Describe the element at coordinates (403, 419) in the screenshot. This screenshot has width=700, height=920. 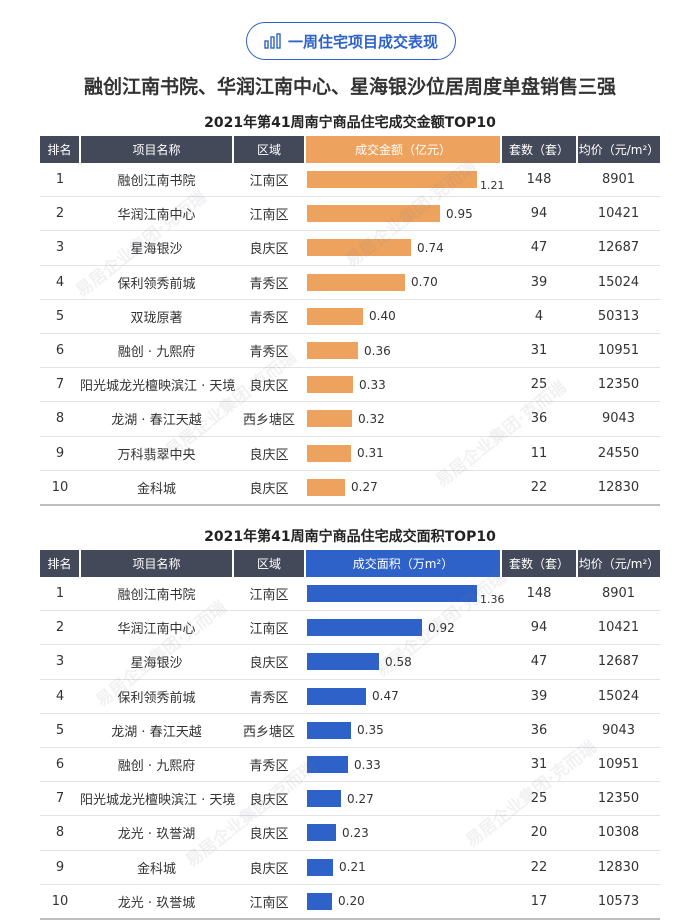
I see `amount-bar-cell: 0.32` at that location.